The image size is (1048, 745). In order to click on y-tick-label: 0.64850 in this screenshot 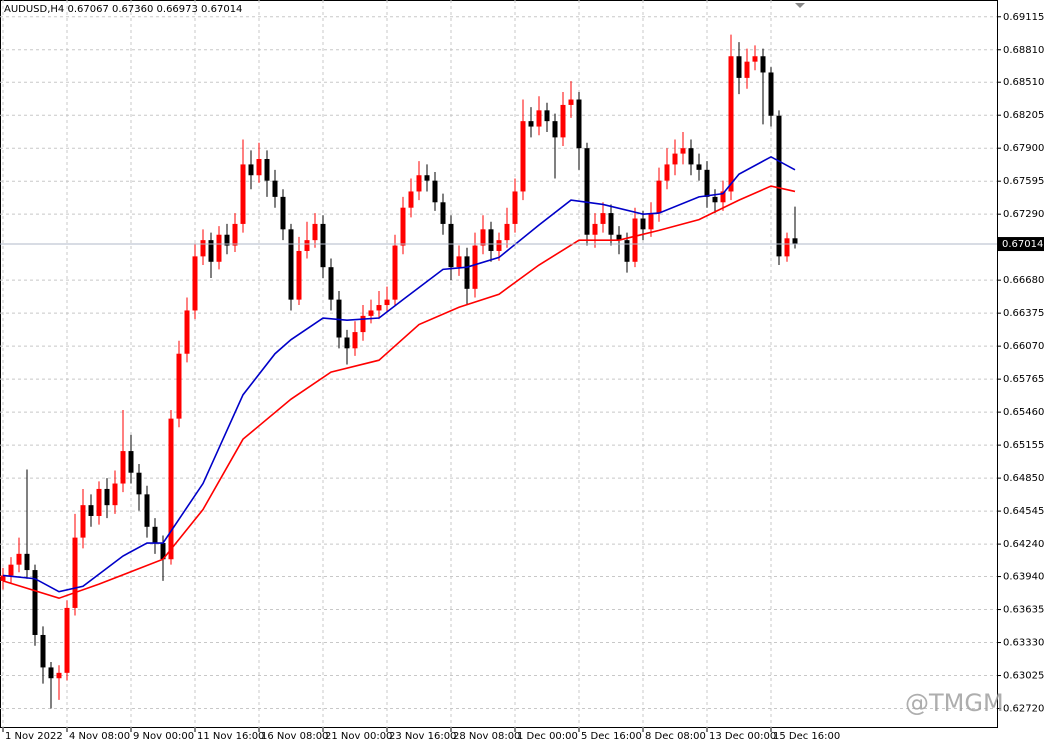, I will do `click(1023, 478)`.